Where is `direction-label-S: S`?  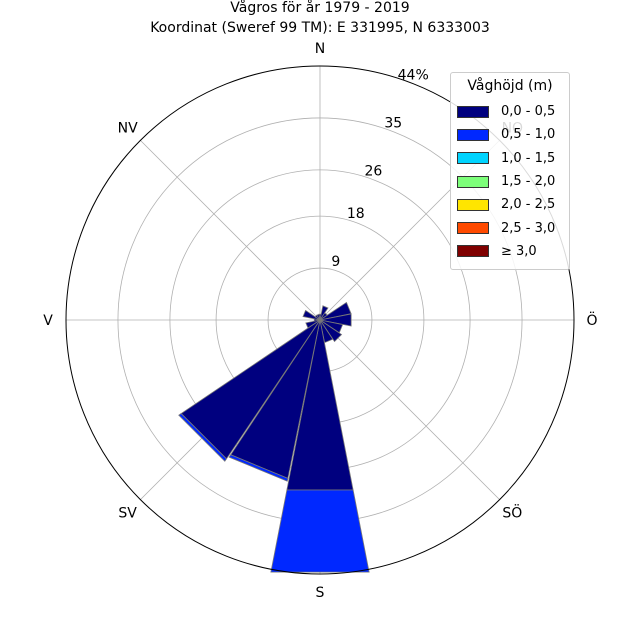
direction-label-S: S is located at coordinates (320, 593).